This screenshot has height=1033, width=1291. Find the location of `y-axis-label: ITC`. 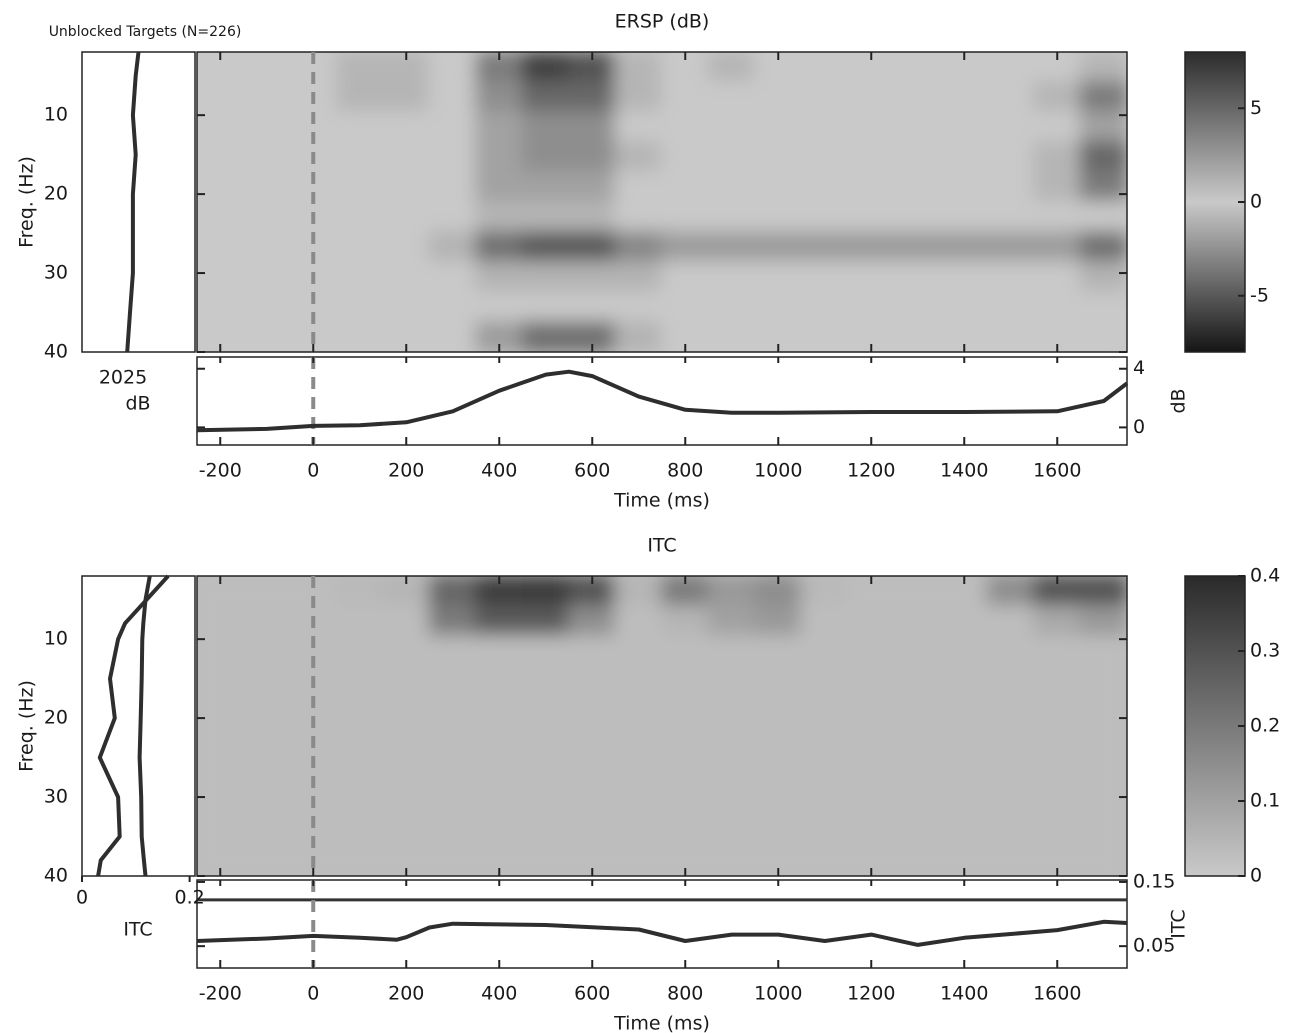

y-axis-label: ITC is located at coordinates (1179, 923).